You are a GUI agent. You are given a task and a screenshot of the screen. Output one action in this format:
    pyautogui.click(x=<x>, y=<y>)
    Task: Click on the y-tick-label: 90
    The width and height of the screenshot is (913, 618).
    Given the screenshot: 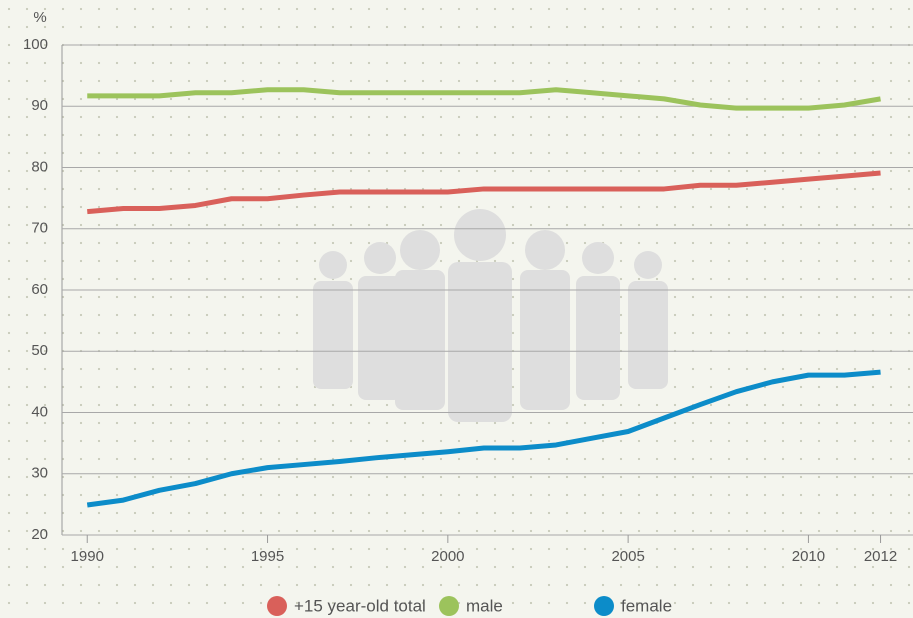 What is the action you would take?
    pyautogui.click(x=39, y=105)
    